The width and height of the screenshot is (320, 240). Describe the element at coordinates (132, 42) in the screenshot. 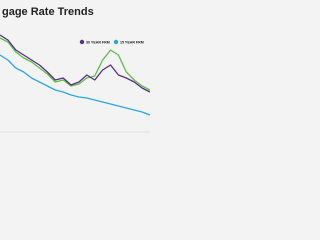

I see `legend-label: 15 YEAR FRM` at that location.